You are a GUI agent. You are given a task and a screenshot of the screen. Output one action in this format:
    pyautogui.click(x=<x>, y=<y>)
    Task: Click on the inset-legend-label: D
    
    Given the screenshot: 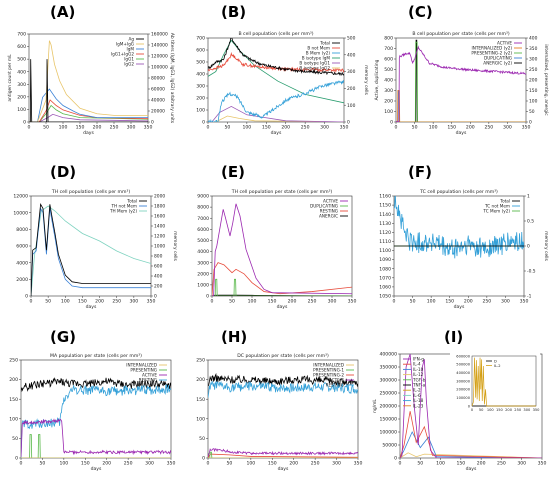 What is the action you would take?
    pyautogui.click(x=495, y=361)
    